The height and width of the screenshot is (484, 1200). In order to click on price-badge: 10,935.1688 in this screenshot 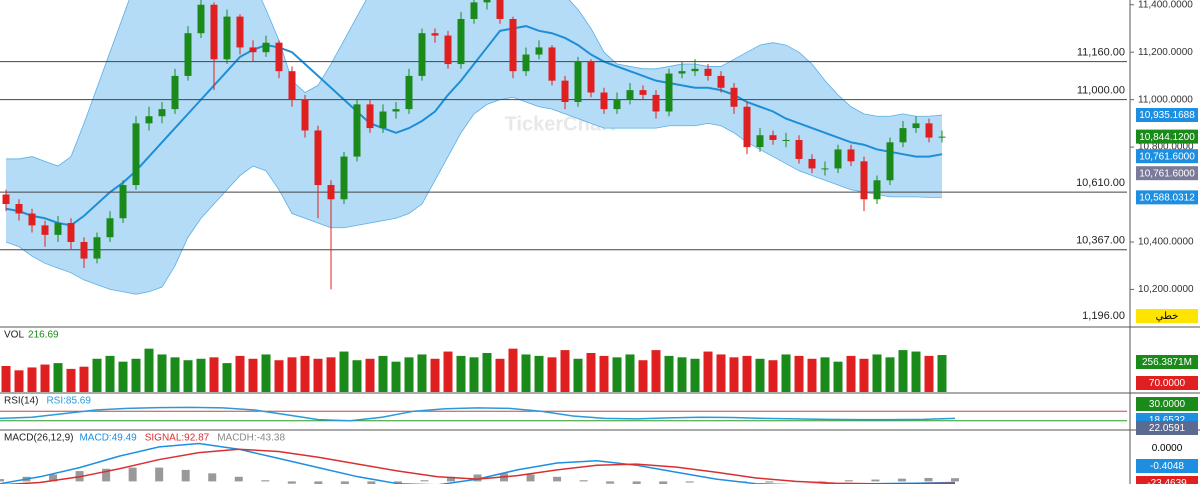, I will do `click(1167, 115)`.